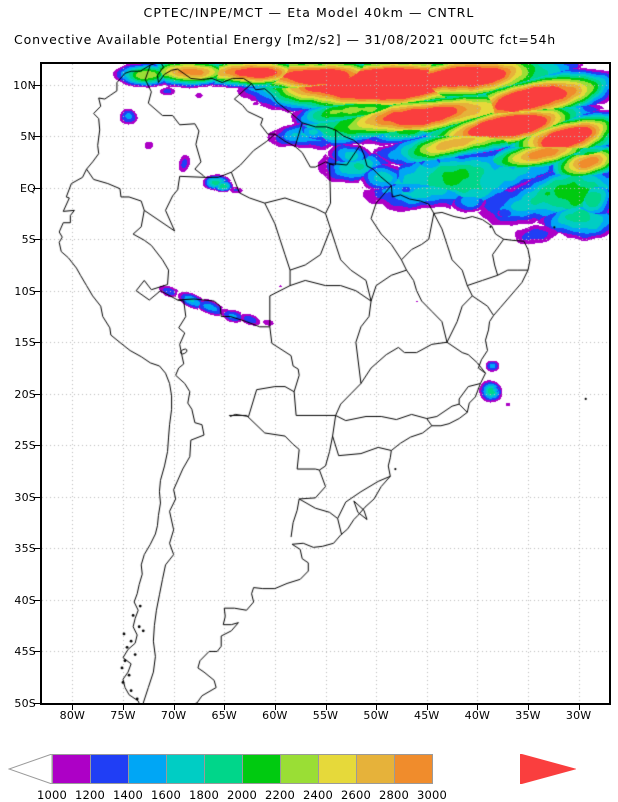 Image resolution: width=618 pixels, height=802 pixels. Describe the element at coordinates (548, 769) in the screenshot. I see `colorbar-over-arrow` at that location.